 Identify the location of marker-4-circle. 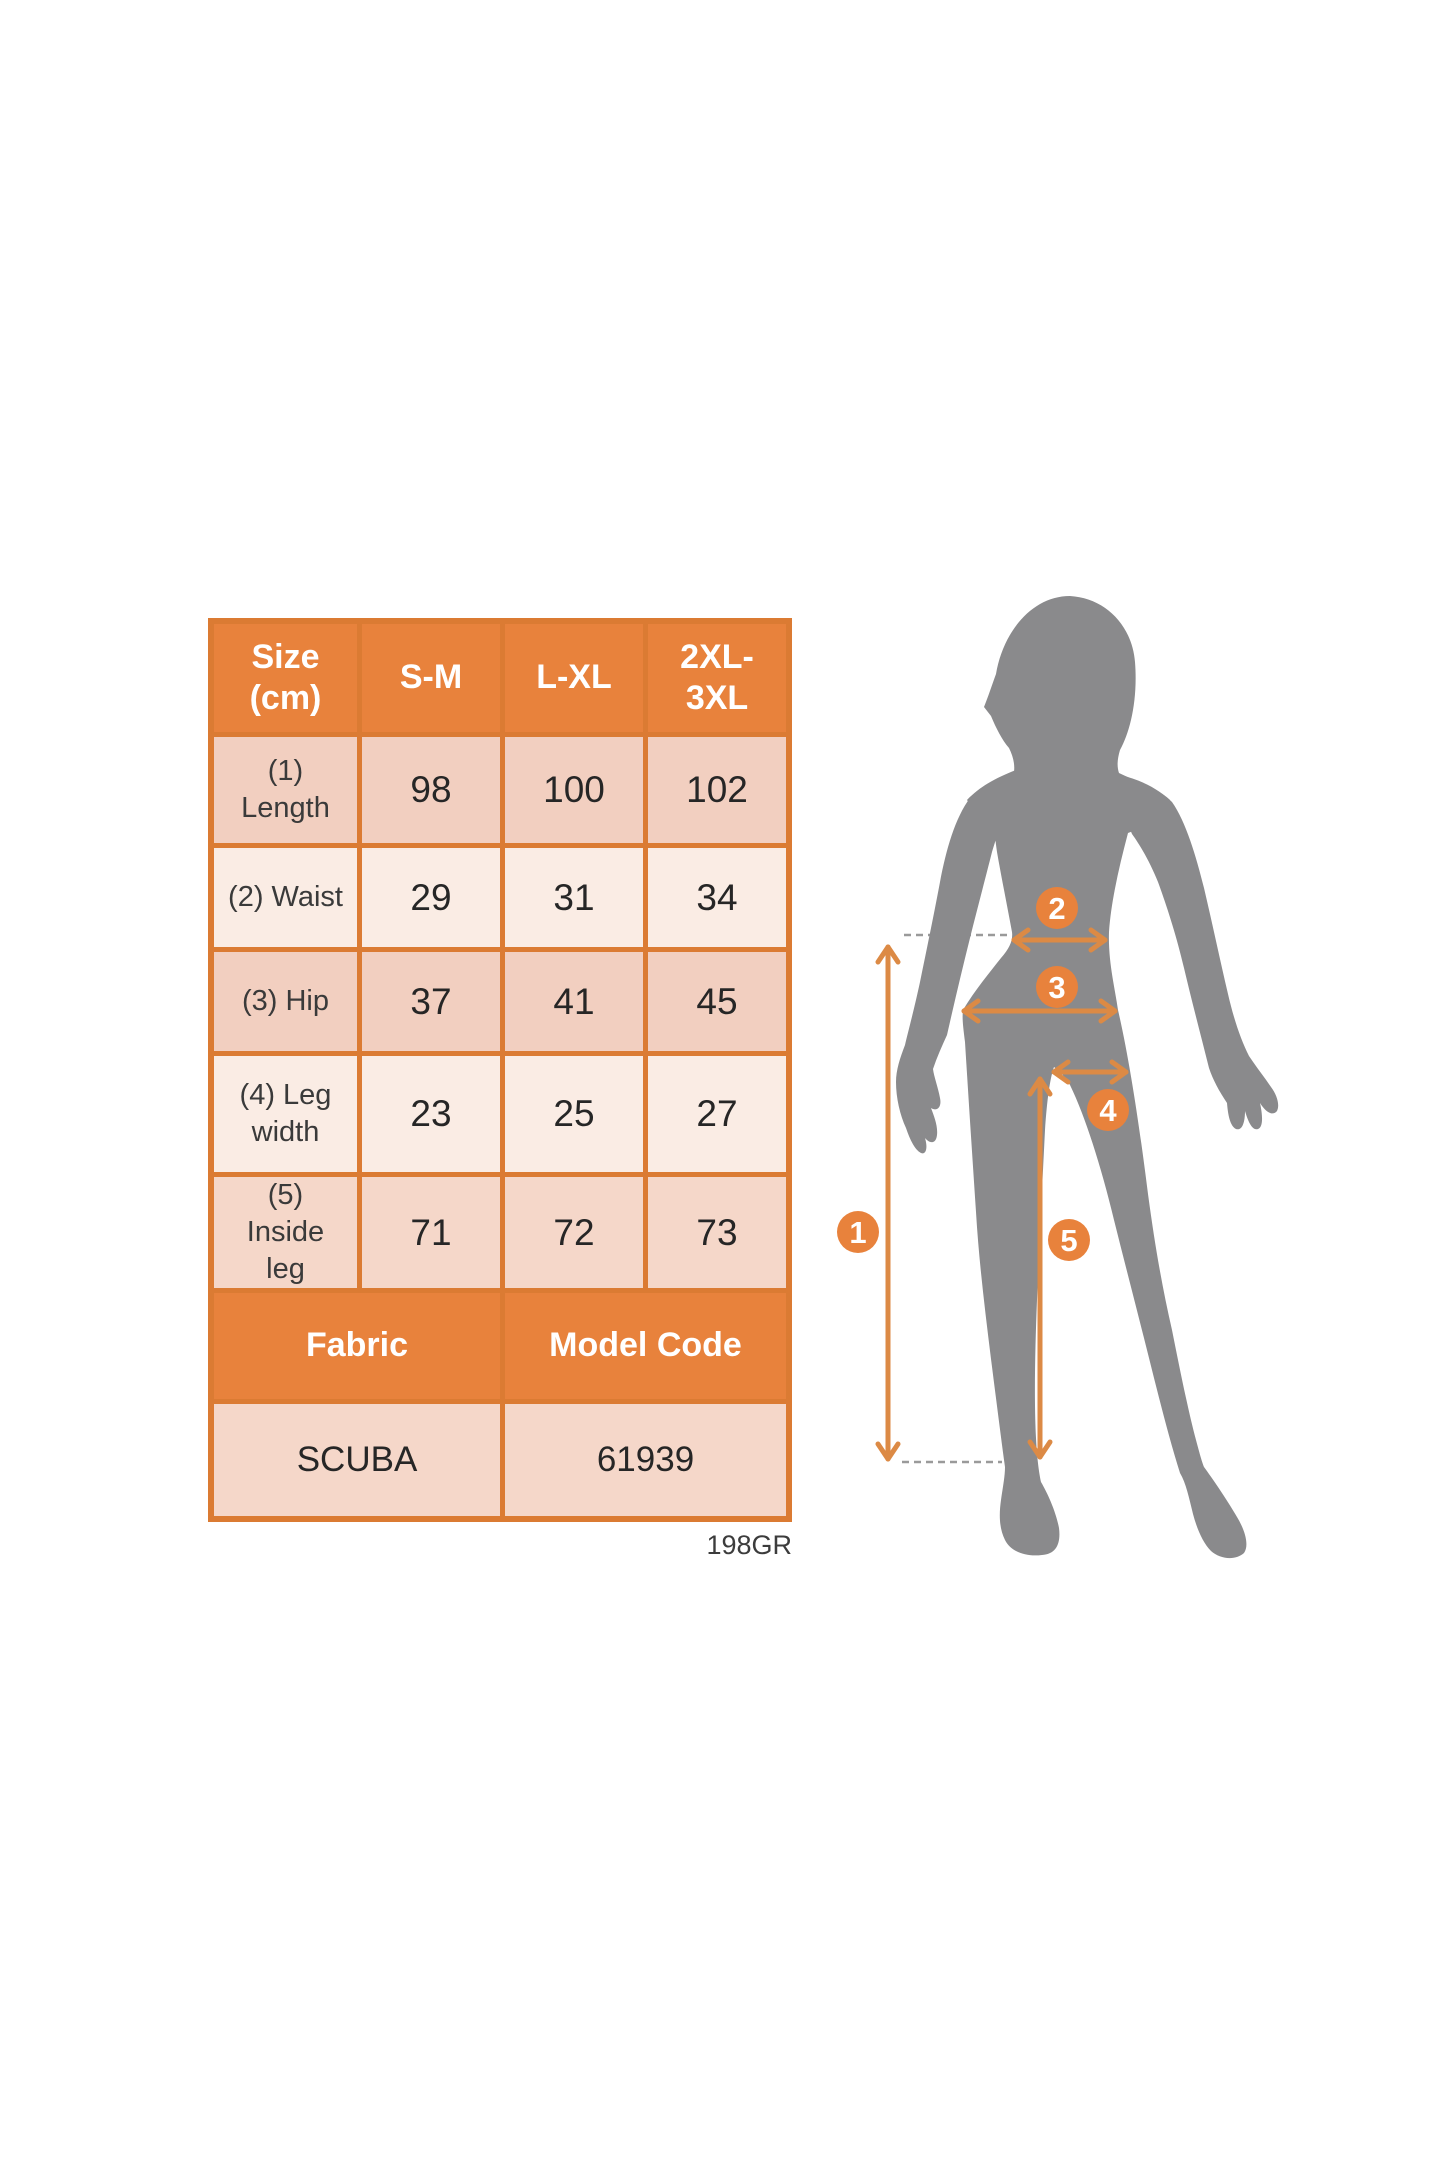
(1108, 1110).